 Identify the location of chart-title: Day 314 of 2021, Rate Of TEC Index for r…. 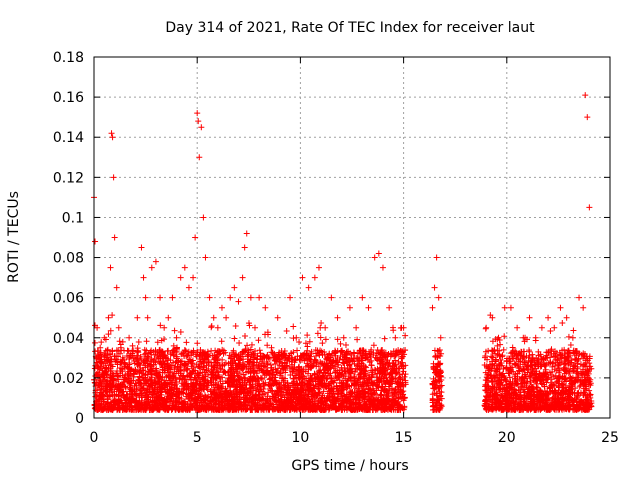
(350, 28).